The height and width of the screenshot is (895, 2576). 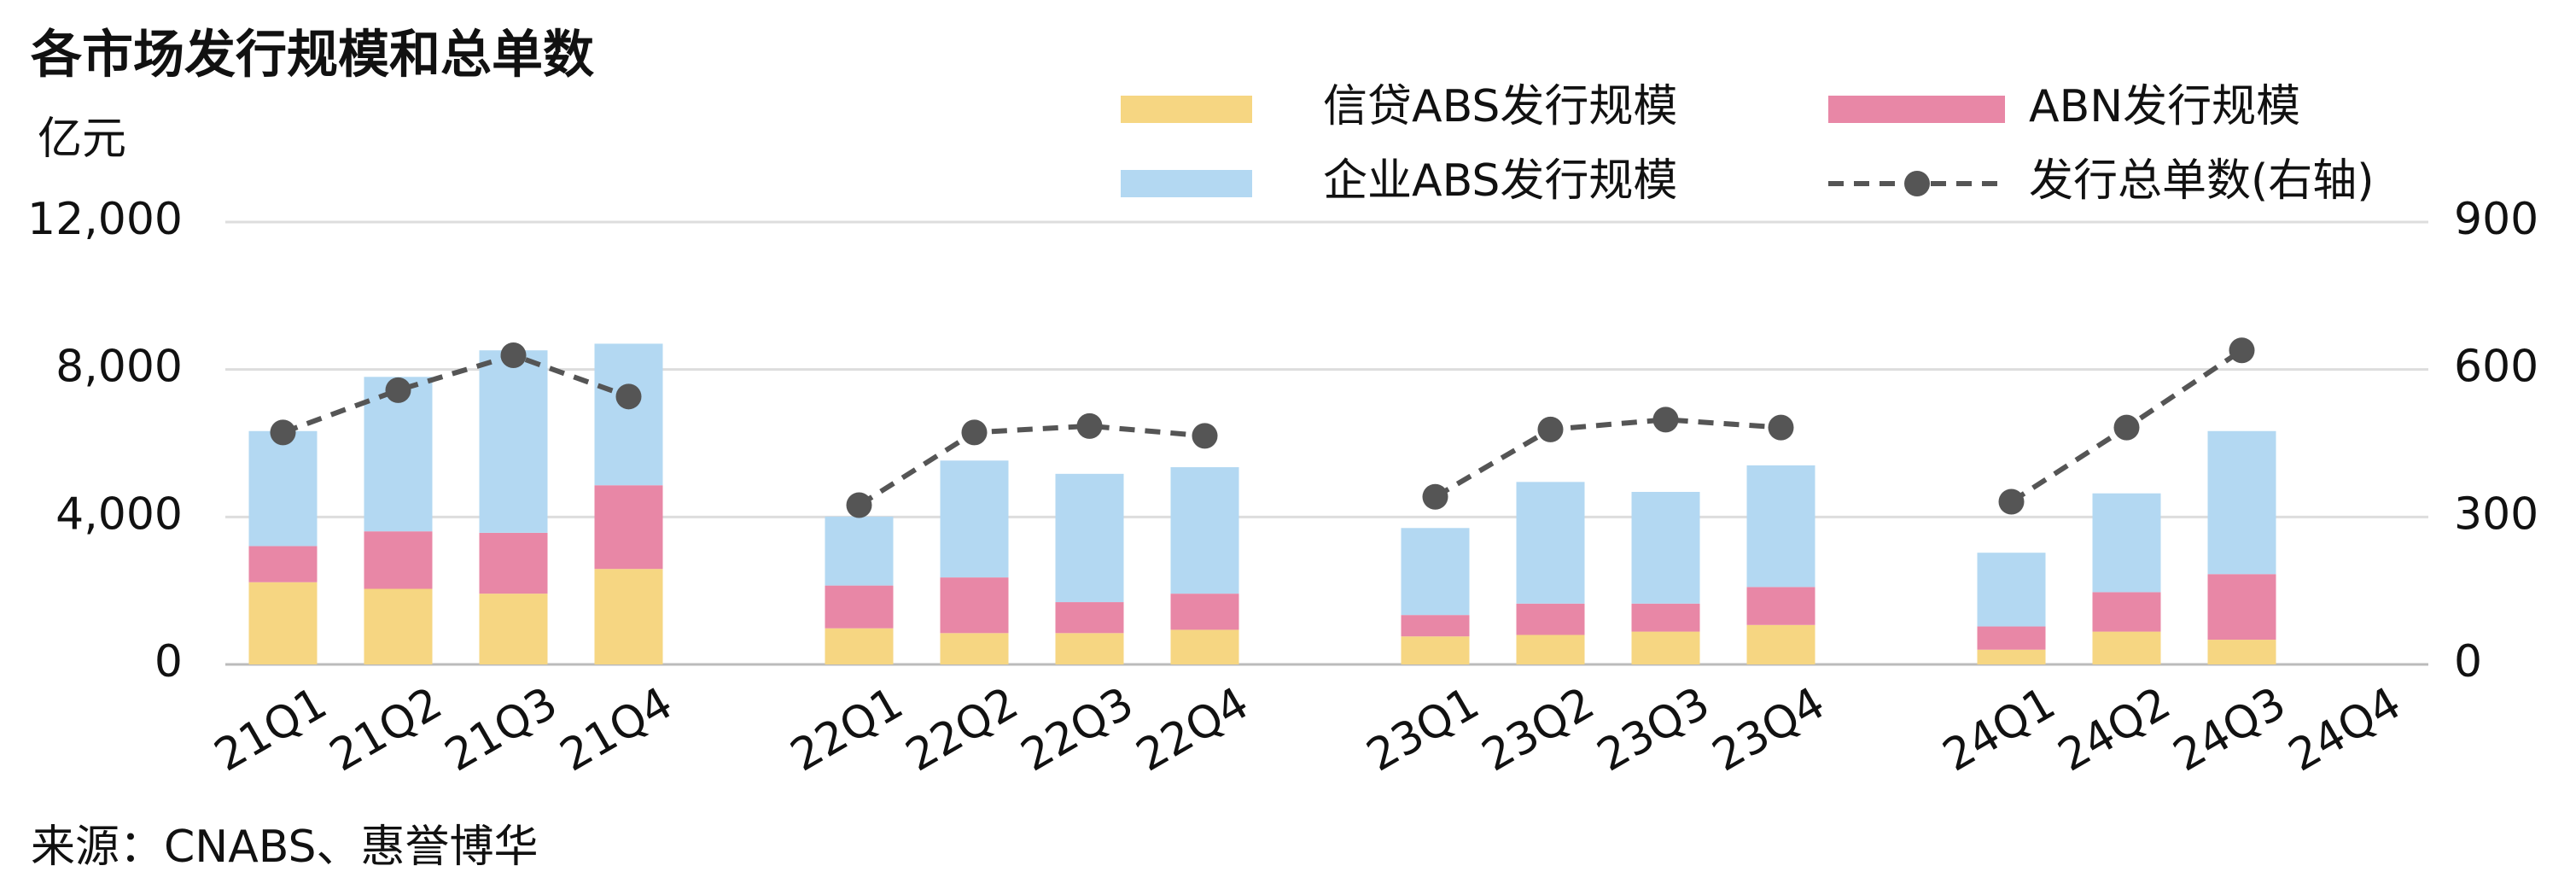 What do you see at coordinates (1769, 729) in the screenshot?
I see `x-tick-label: 23Q4` at bounding box center [1769, 729].